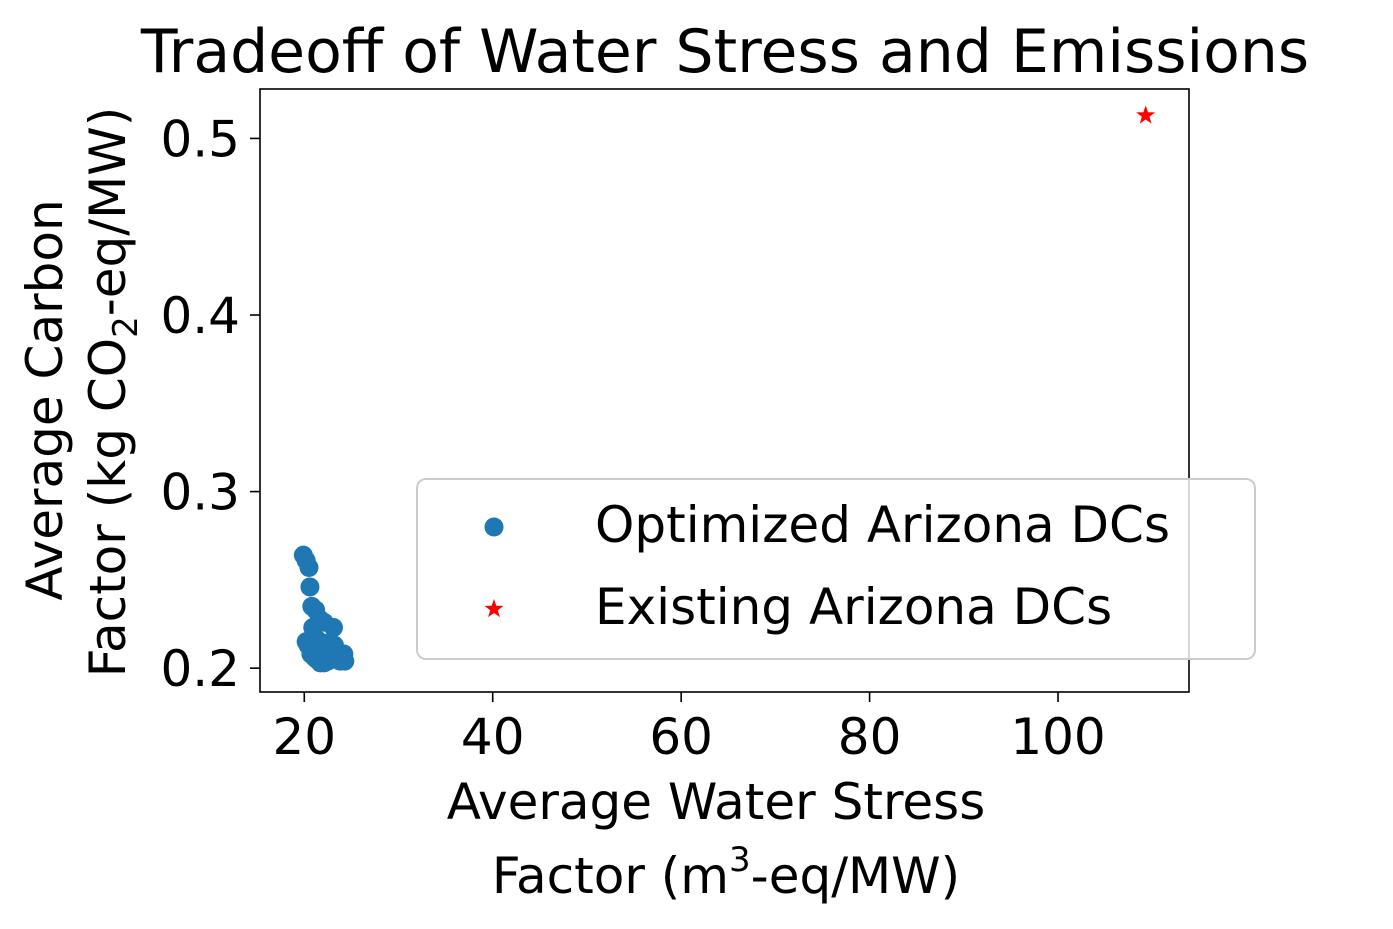 This screenshot has width=1393, height=929. I want to click on x-axis-ticks: 20 40 60 80 100, so click(689, 729).